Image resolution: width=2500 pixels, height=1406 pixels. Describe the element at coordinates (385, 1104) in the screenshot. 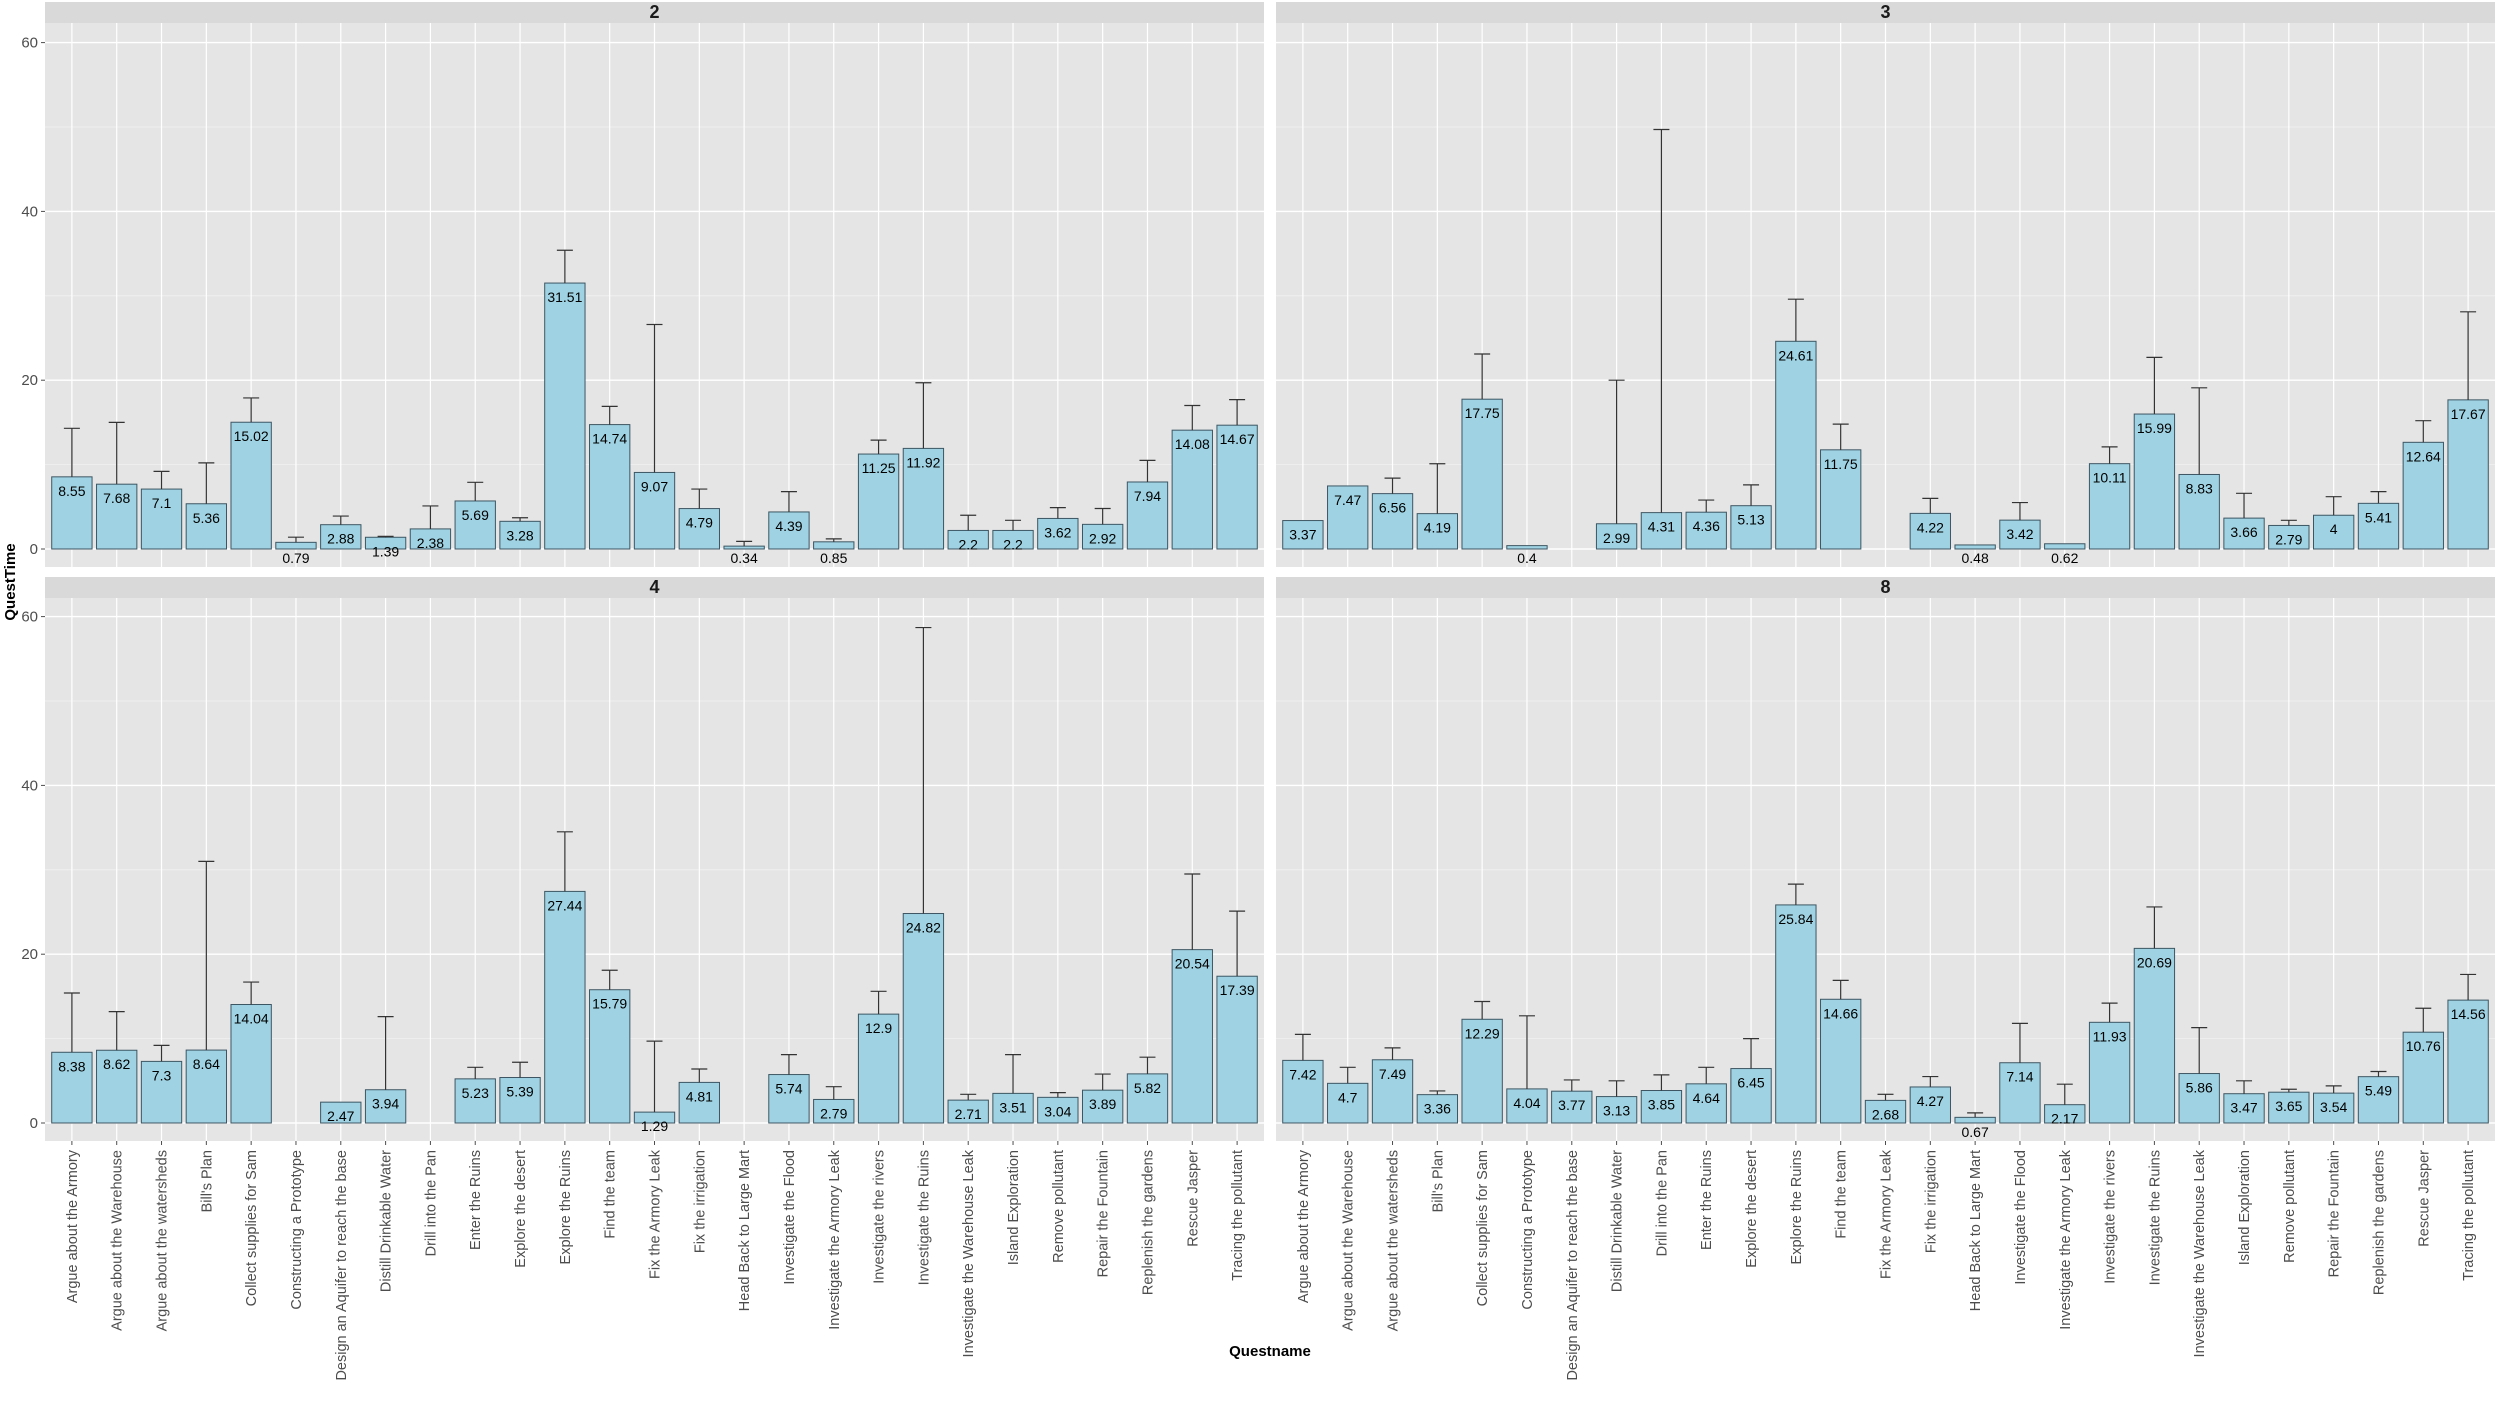

I see `bar-value-label: 3.94` at that location.